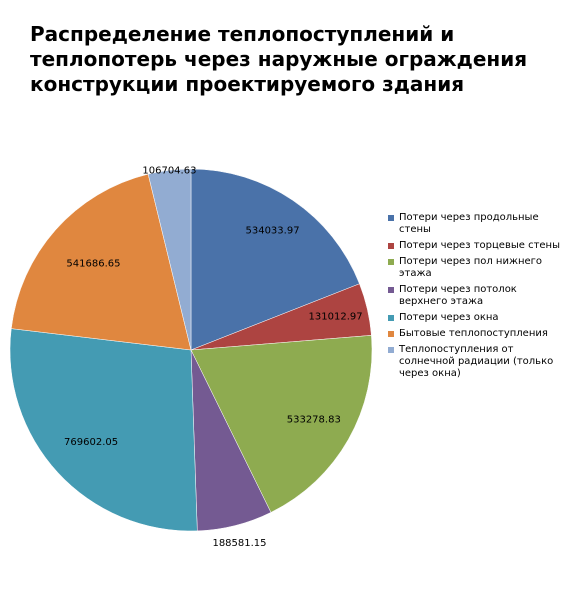  I want to click on legend-label: Потери через пол нижнего этажа, so click(471, 267).